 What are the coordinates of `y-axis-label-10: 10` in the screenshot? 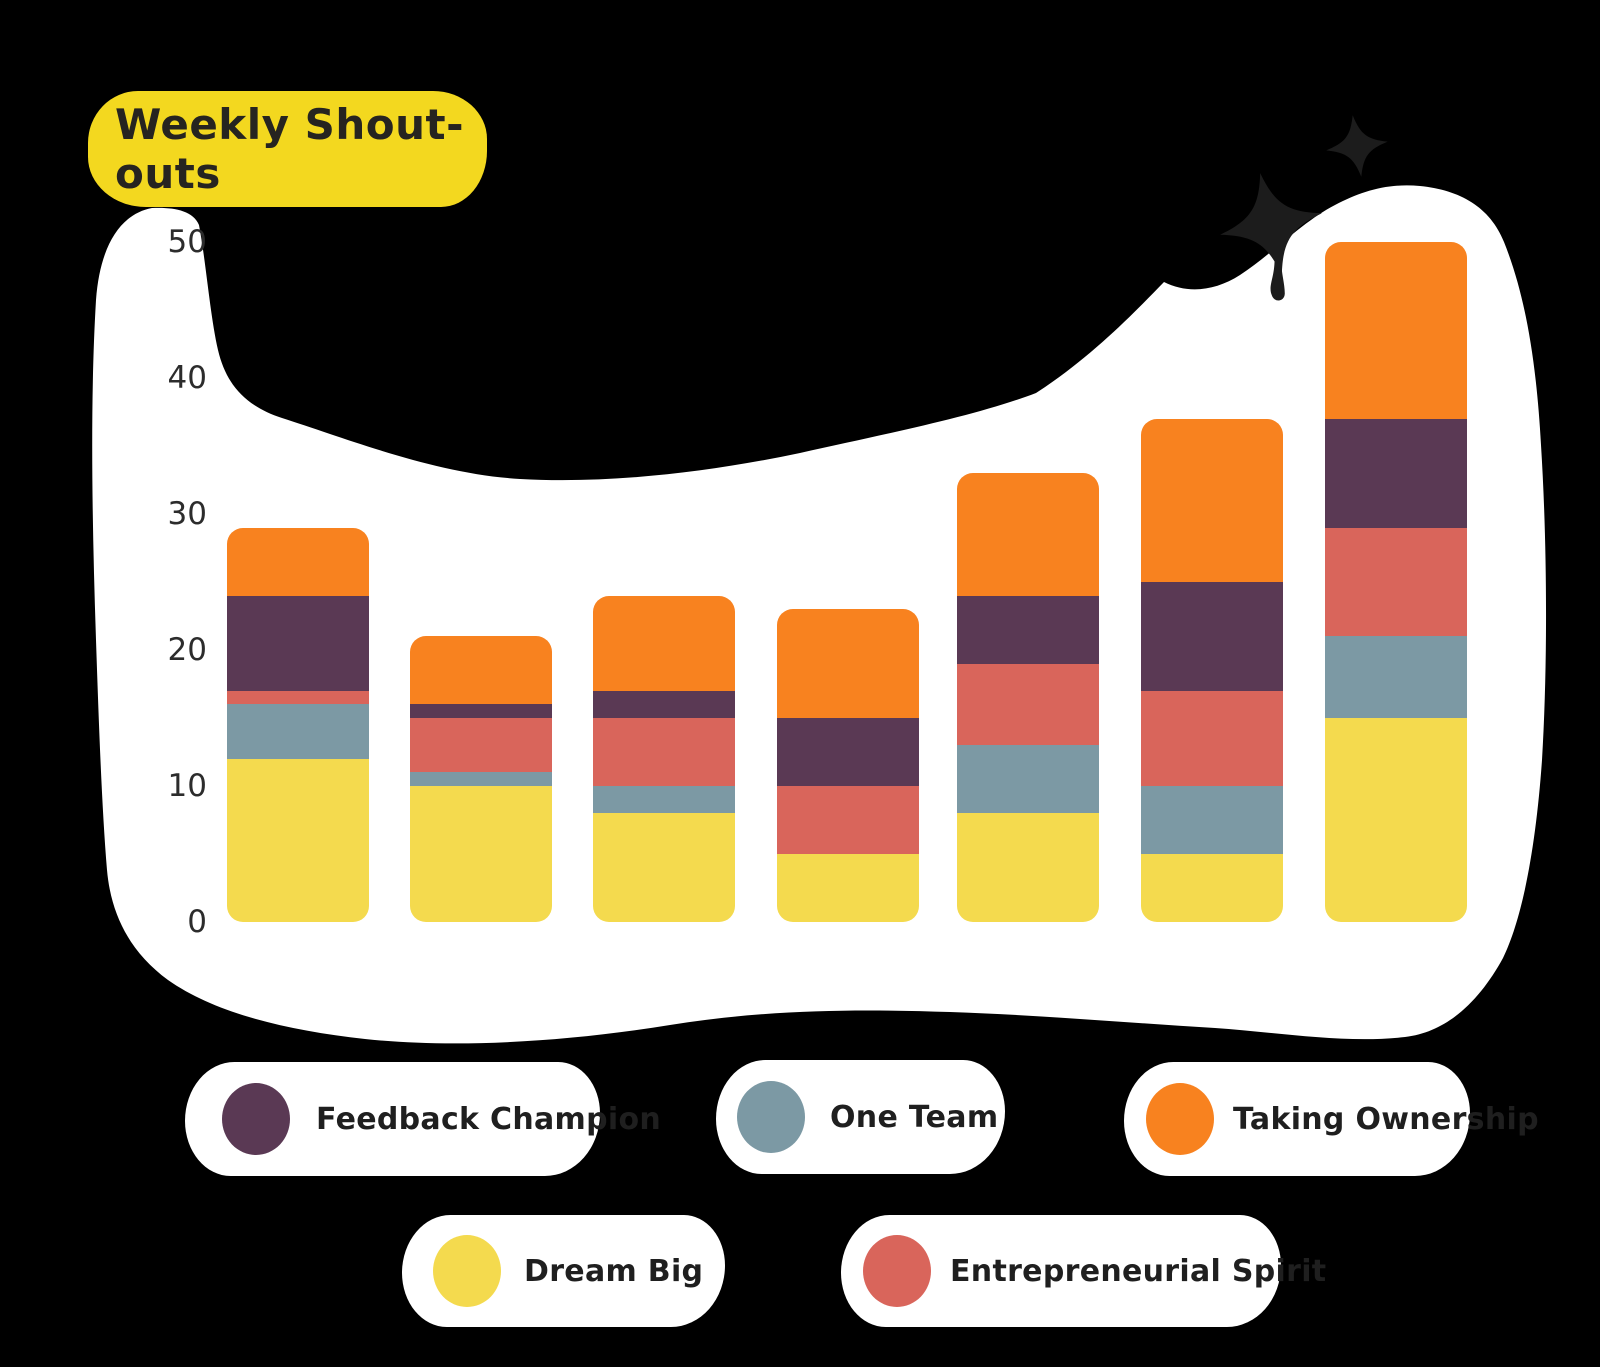 It's located at (187, 786).